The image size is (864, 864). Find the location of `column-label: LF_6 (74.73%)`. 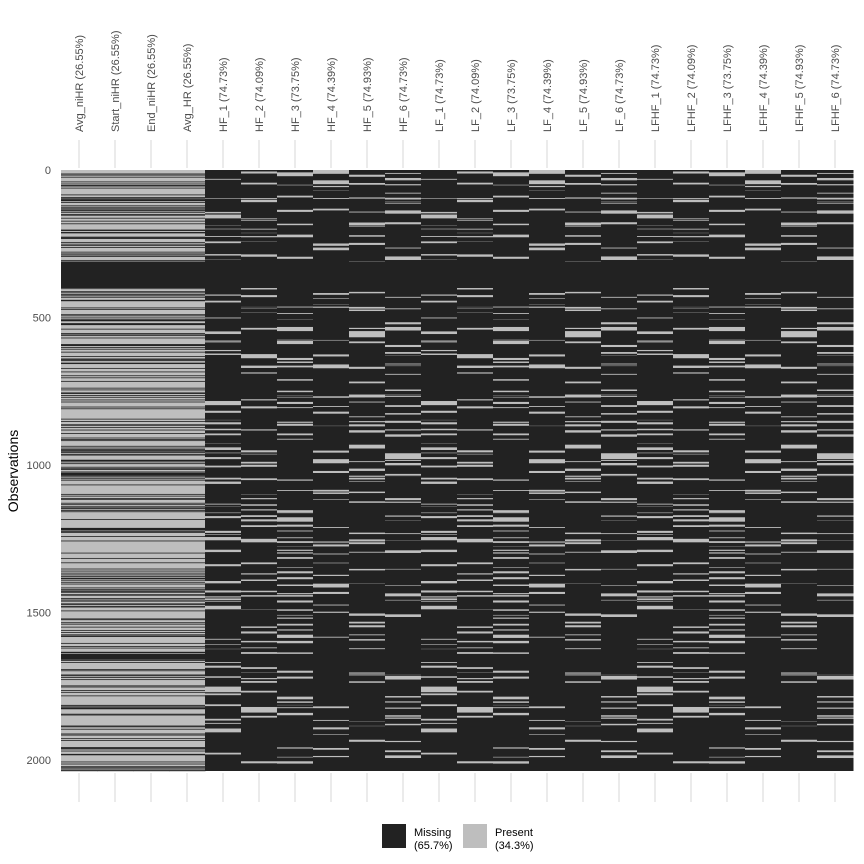

column-label: LF_6 (74.73%) is located at coordinates (620, 95).